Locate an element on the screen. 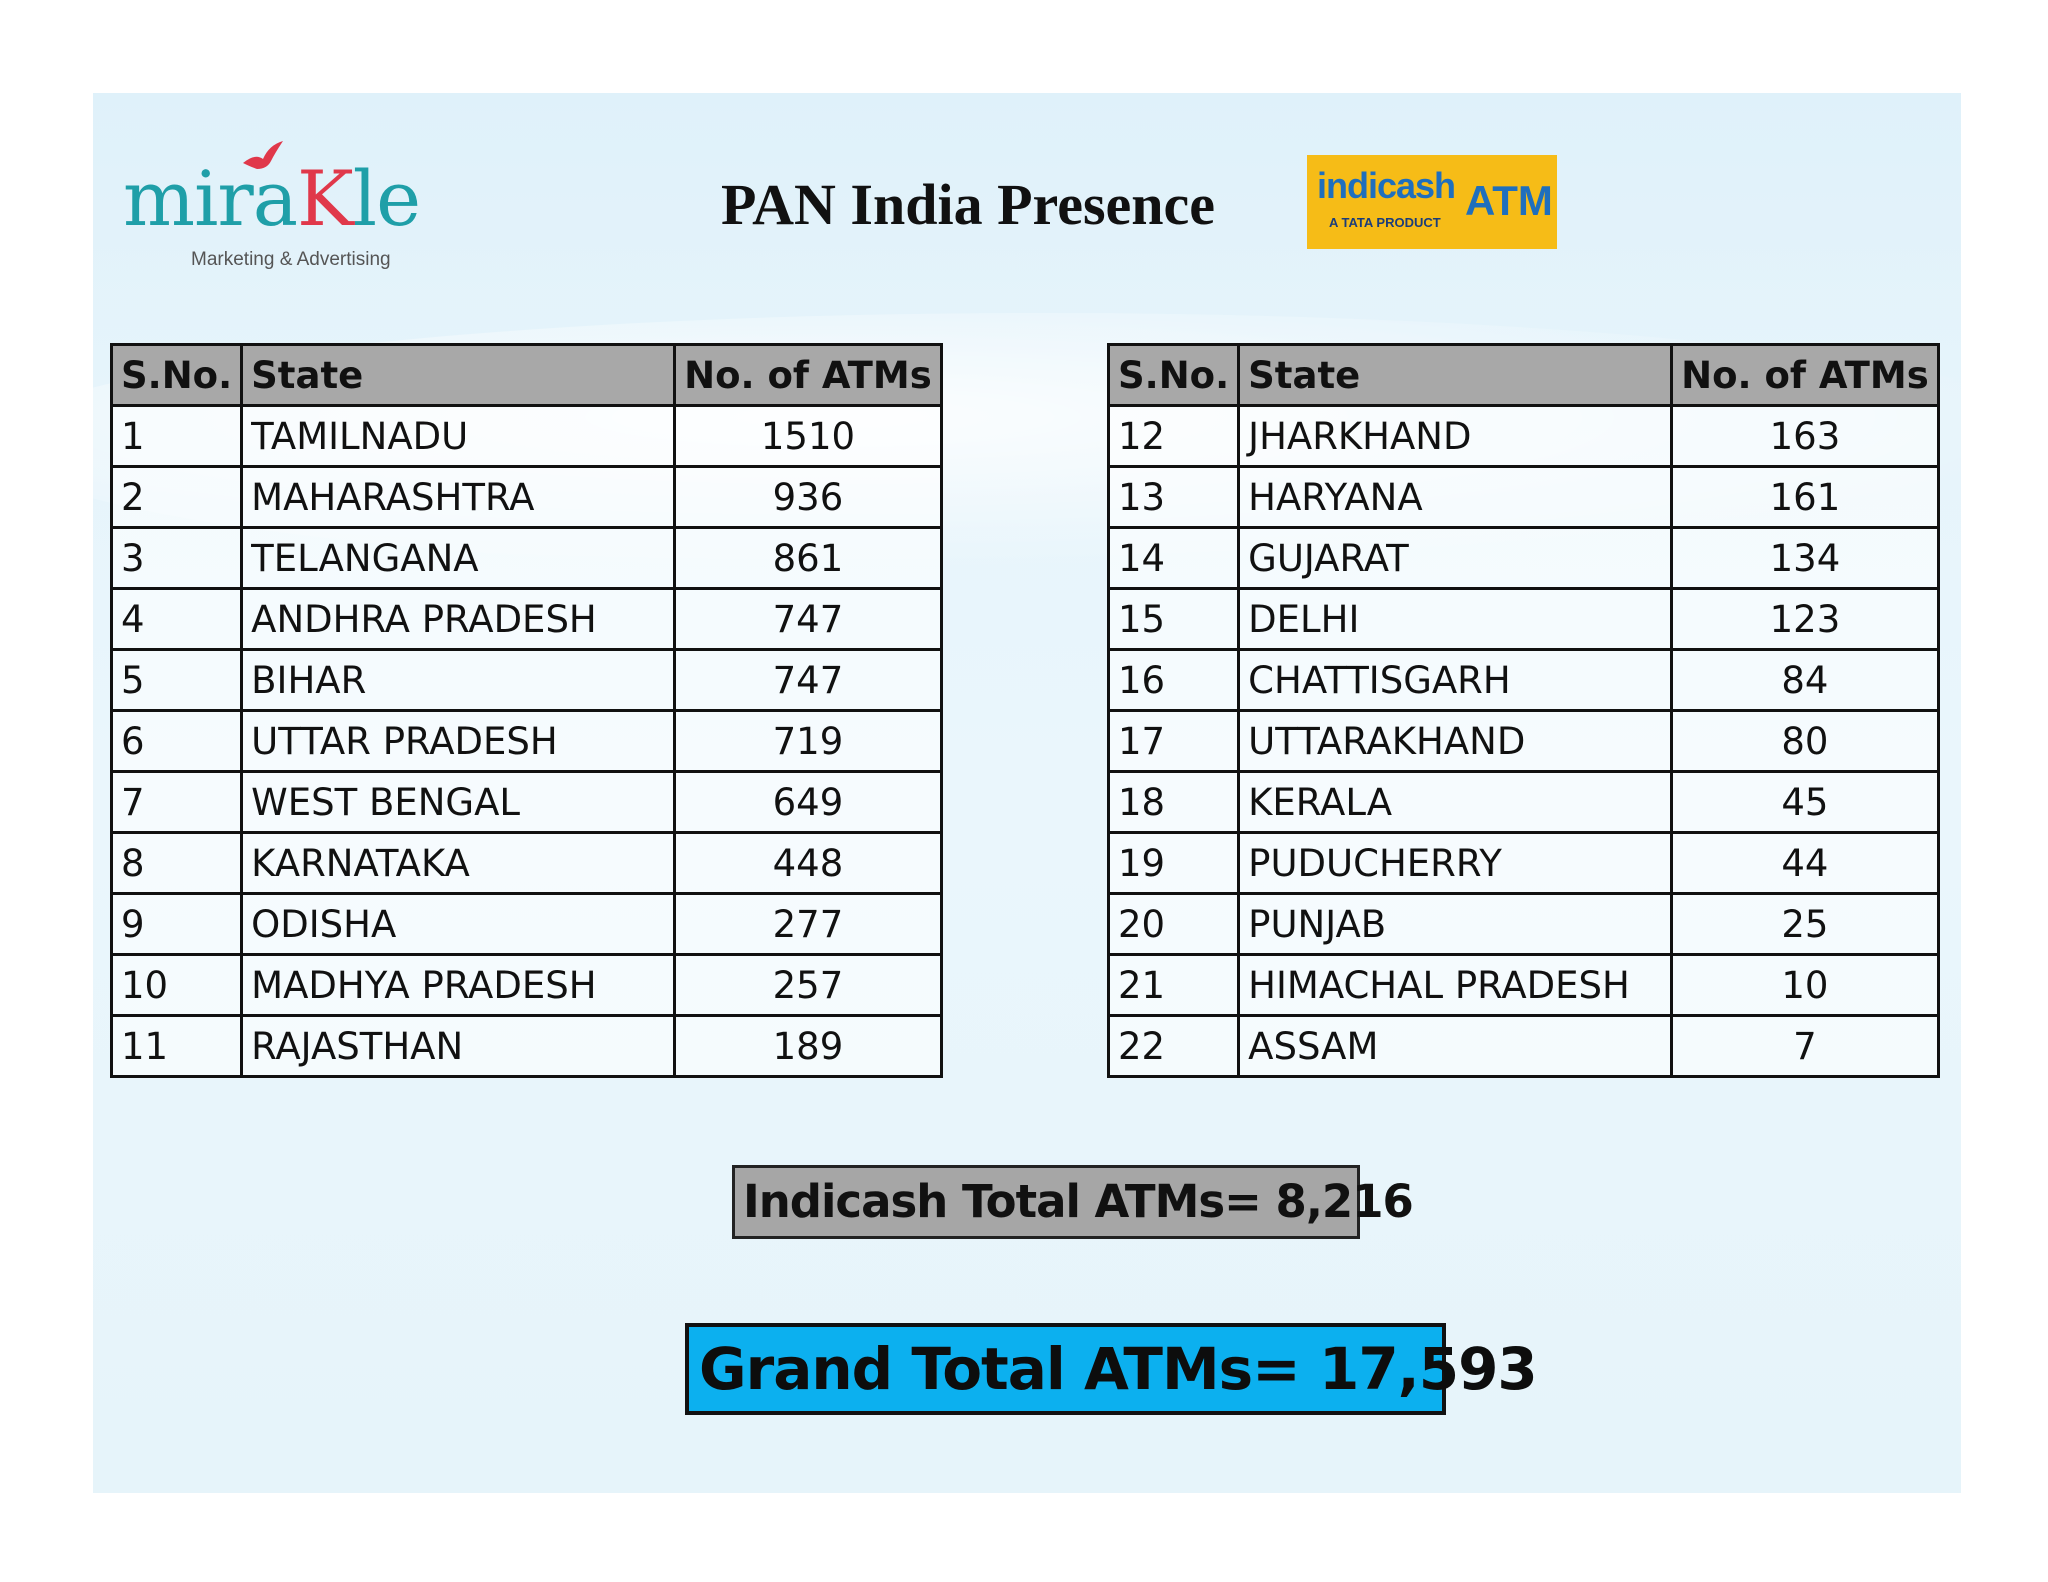 This screenshot has height=1582, width=2048. cell-atms: 45 is located at coordinates (1805, 802).